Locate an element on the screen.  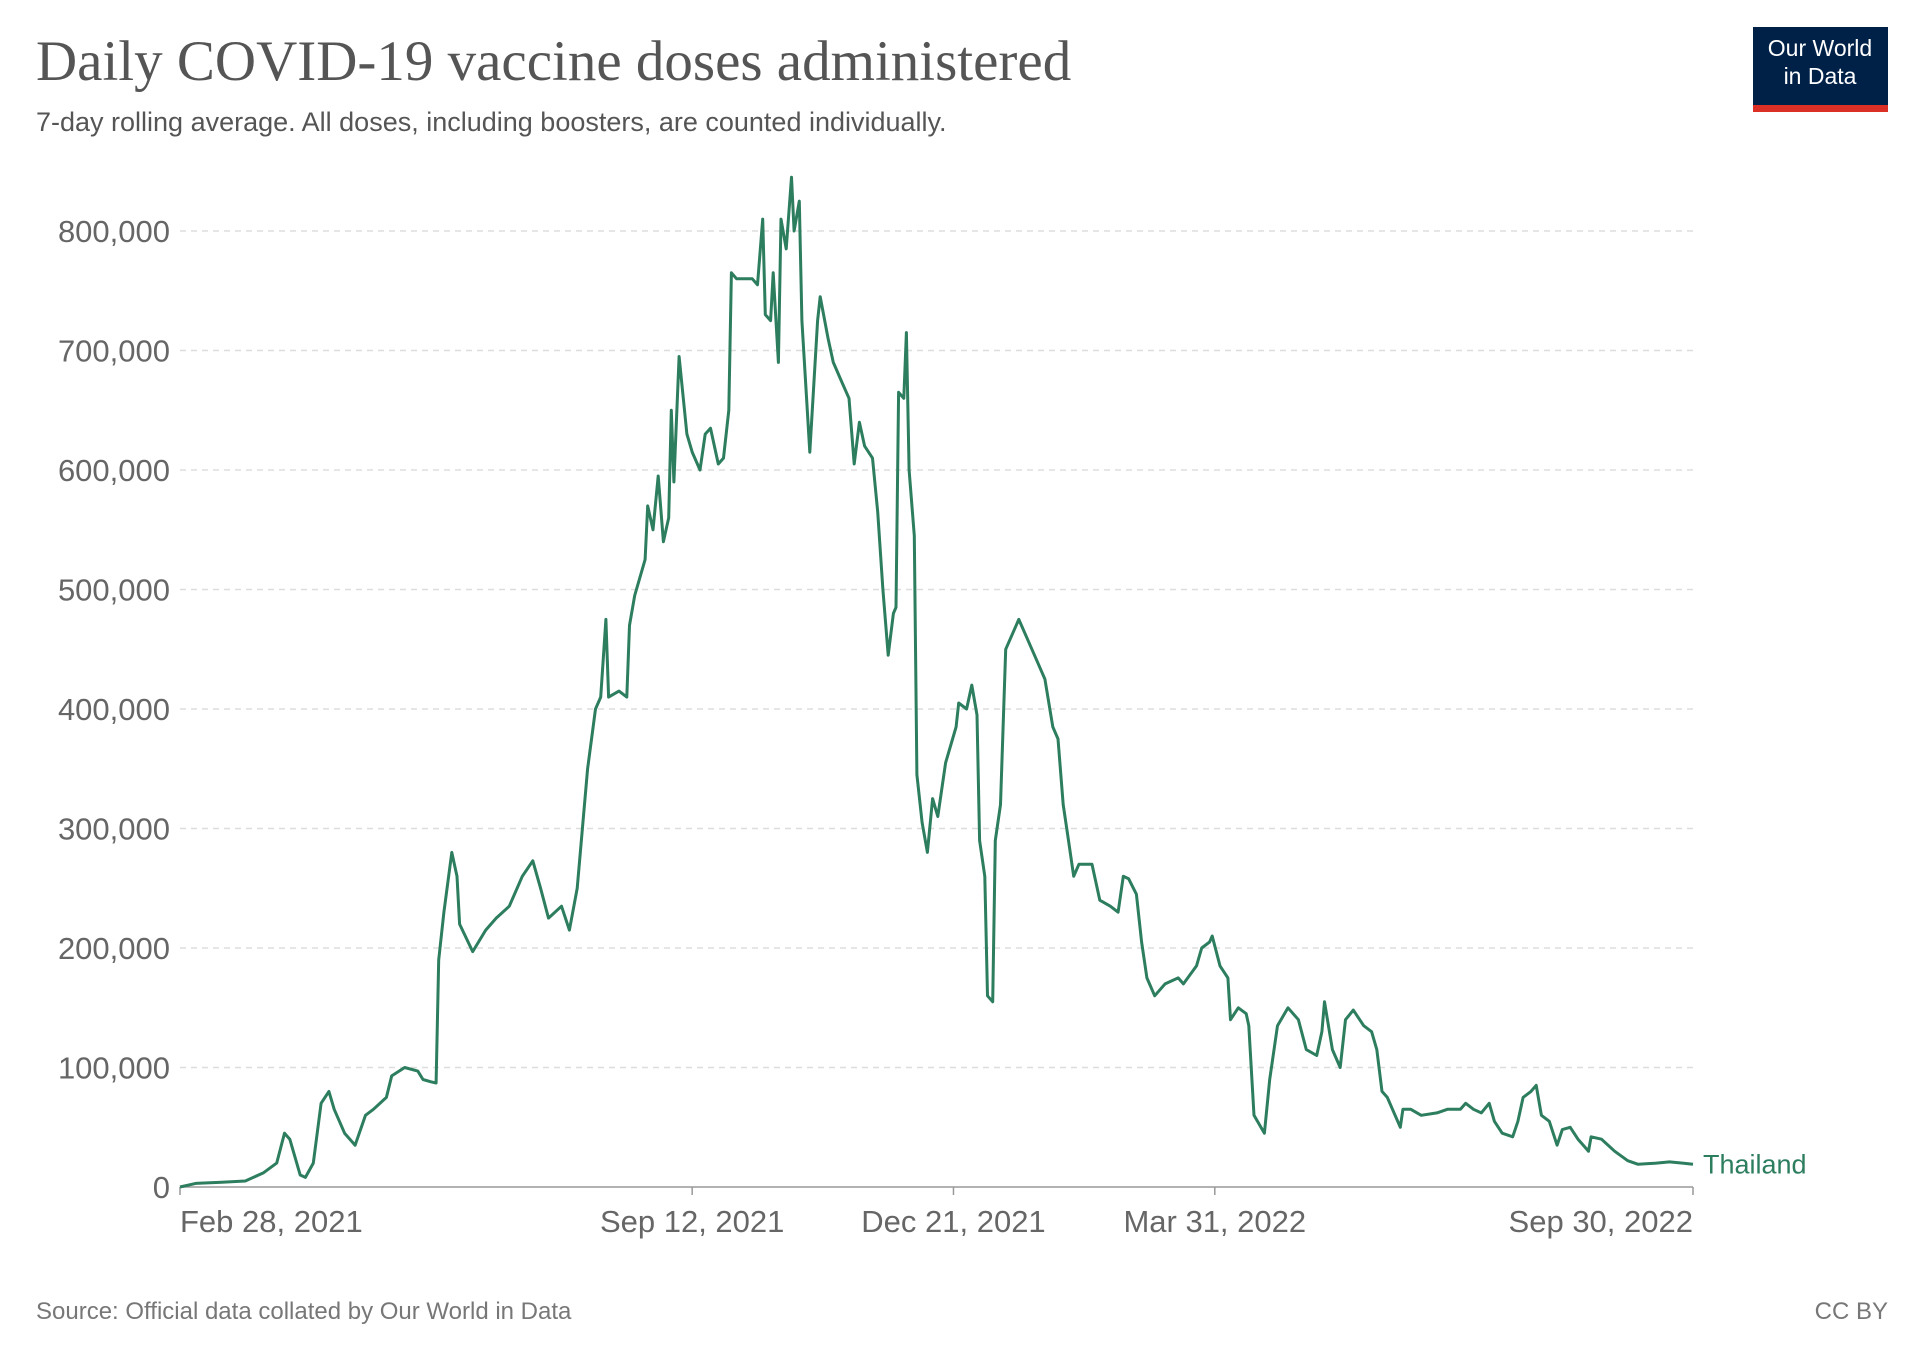
license: CC BY is located at coordinates (1851, 1311).